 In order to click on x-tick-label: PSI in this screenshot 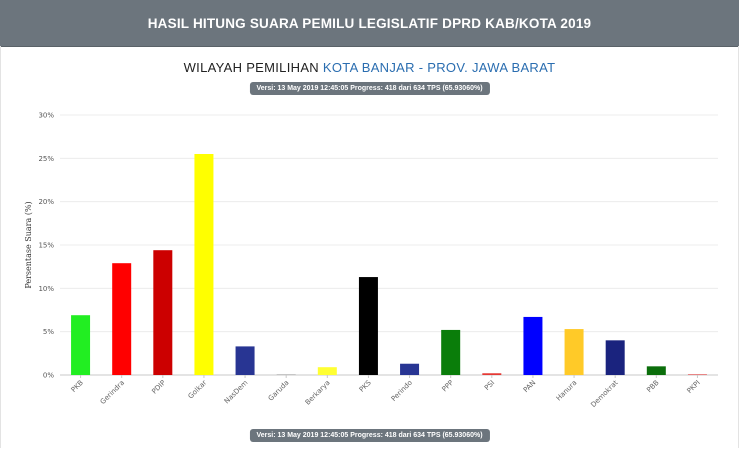, I will do `click(489, 385)`.